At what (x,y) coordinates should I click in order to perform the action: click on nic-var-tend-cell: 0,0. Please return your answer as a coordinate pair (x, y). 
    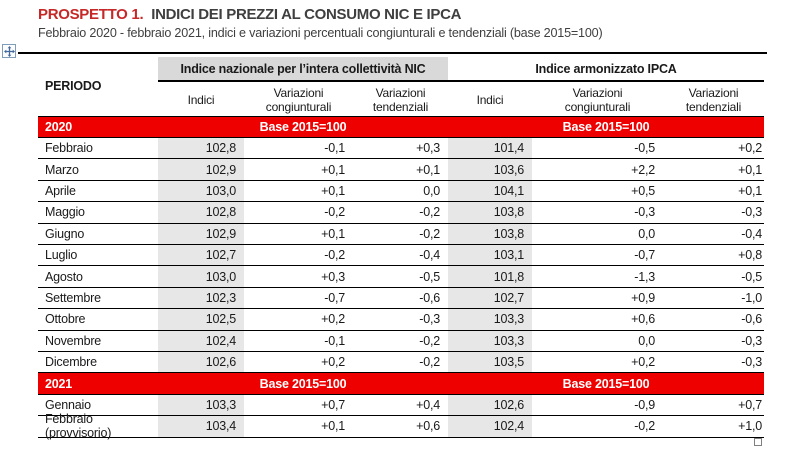
    Looking at the image, I should click on (431, 190).